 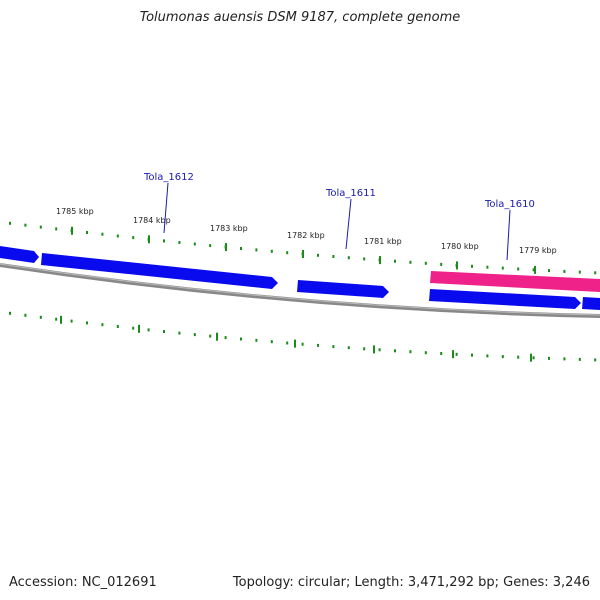 I want to click on gene-track, so click(x=300, y=278).